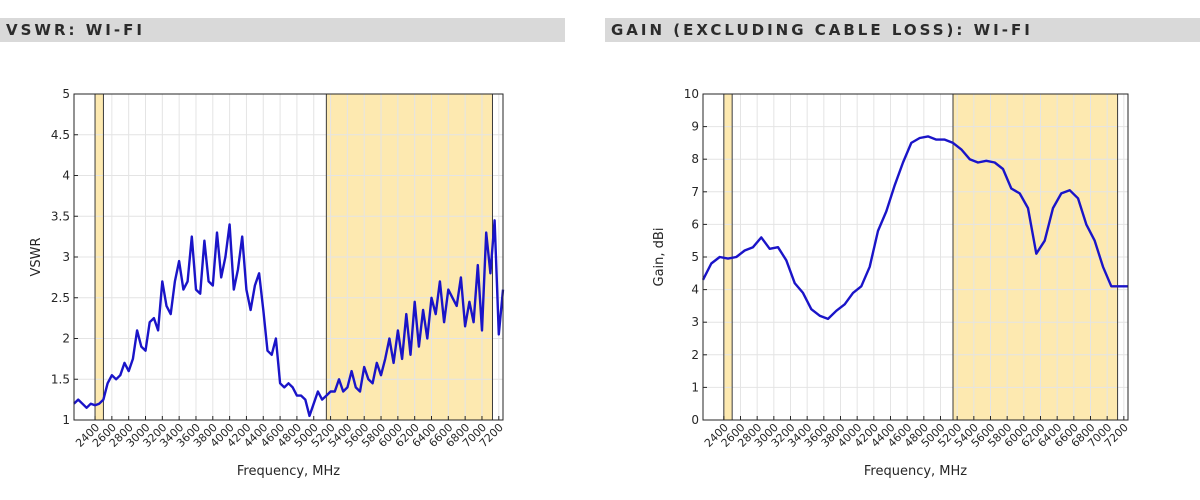 This screenshot has height=500, width=1200. I want to click on gain-y-axis-label: Gain, dBi, so click(659, 257).